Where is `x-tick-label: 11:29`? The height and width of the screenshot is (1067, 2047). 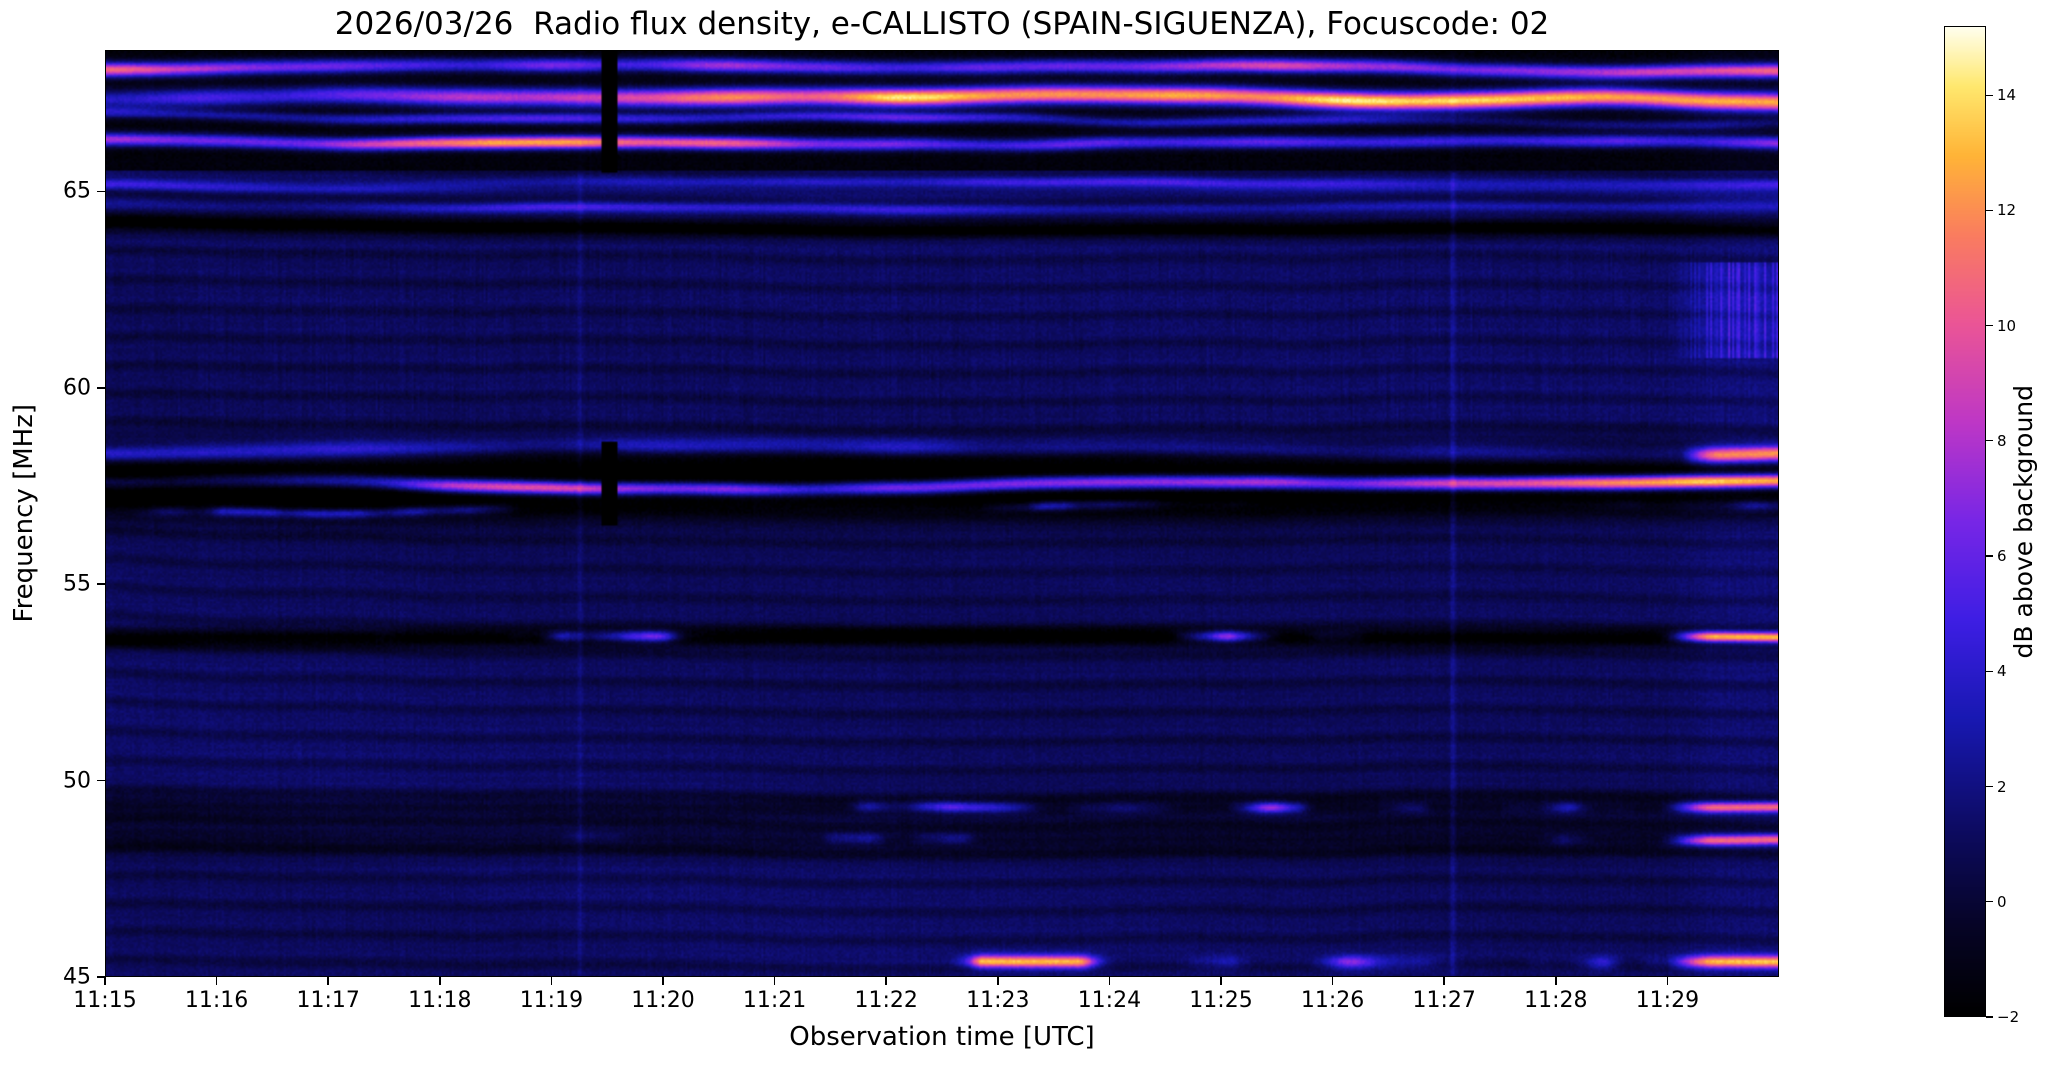
x-tick-label: 11:29 is located at coordinates (1667, 1000).